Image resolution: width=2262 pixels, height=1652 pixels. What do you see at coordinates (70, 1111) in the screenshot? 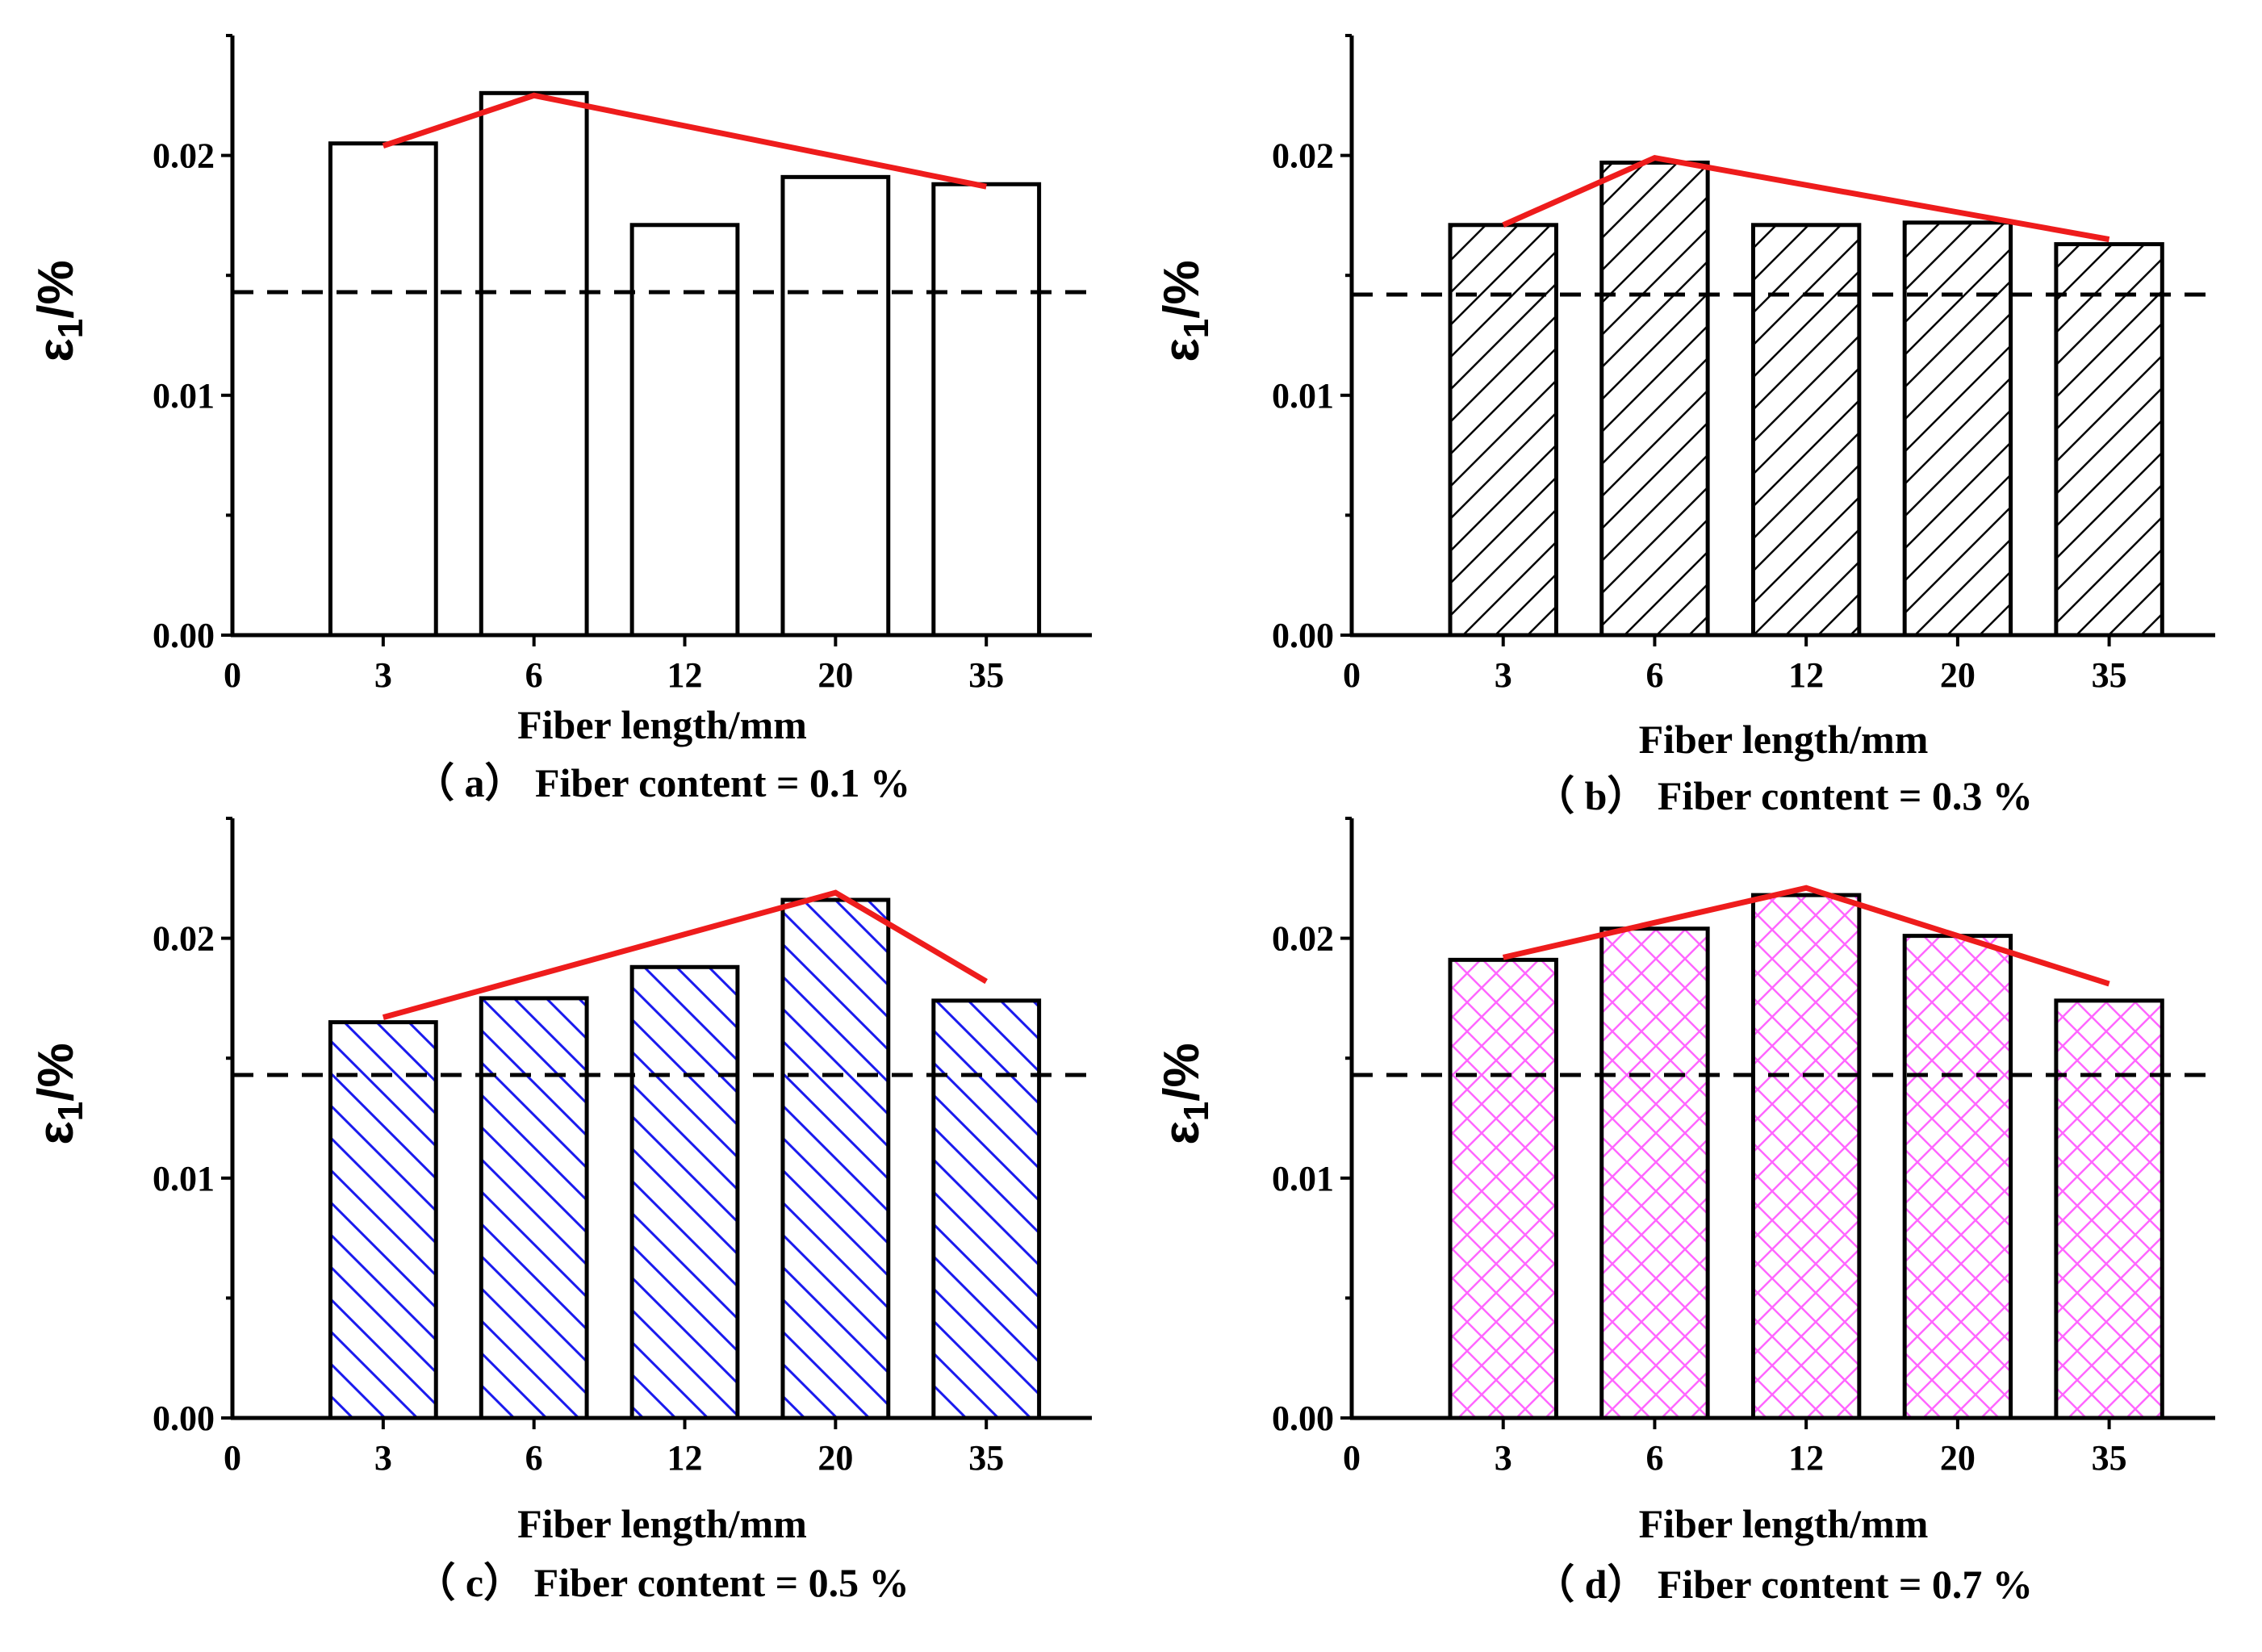
I see `y-axis-subscript-c: 1` at bounding box center [70, 1111].